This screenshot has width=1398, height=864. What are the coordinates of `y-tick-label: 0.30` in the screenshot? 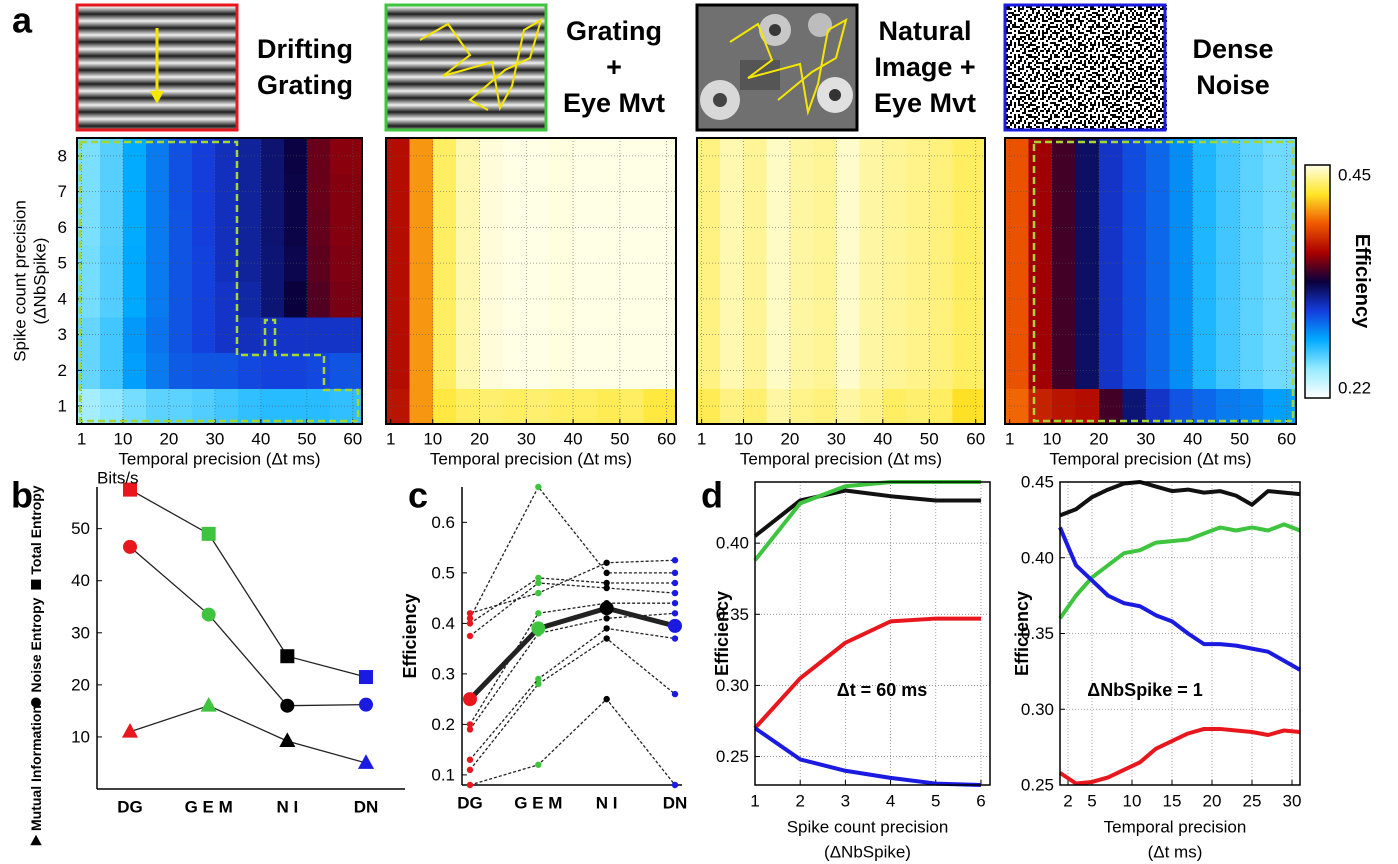 It's located at (1037, 709).